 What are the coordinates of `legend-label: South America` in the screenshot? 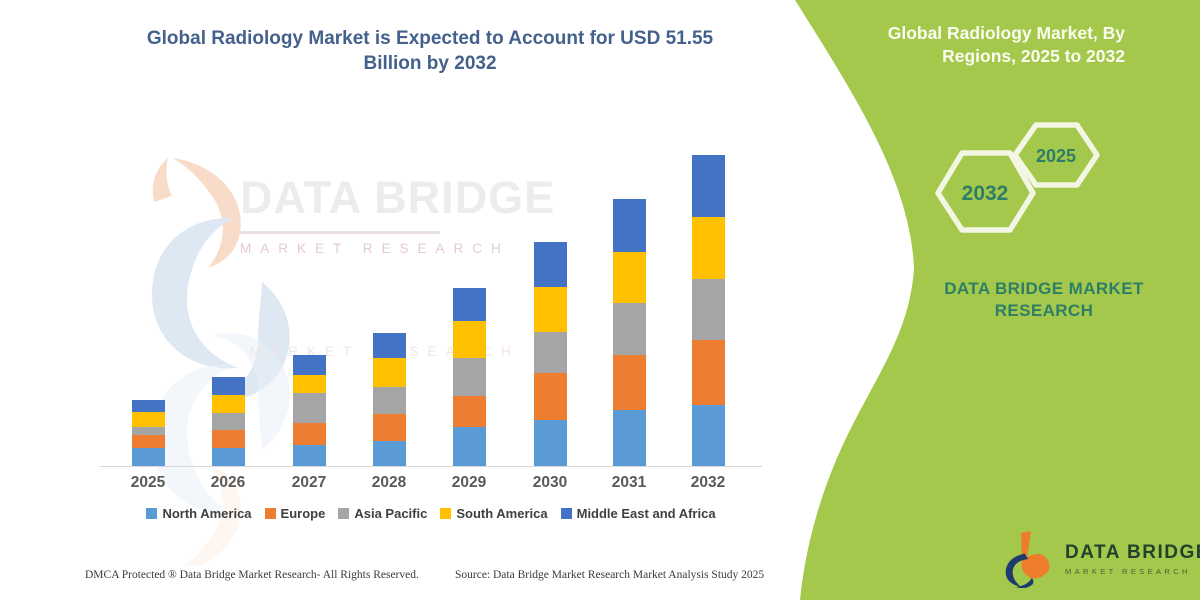 It's located at (502, 513).